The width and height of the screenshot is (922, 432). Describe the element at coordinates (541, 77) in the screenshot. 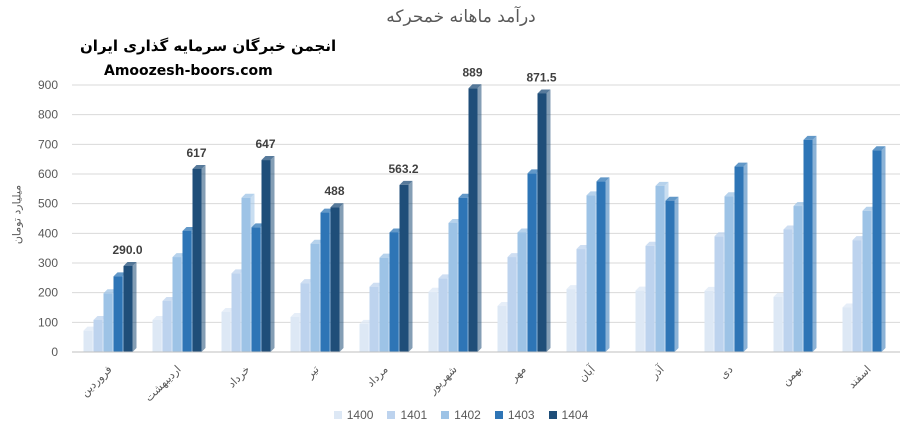

I see `data-label: 871.5` at that location.